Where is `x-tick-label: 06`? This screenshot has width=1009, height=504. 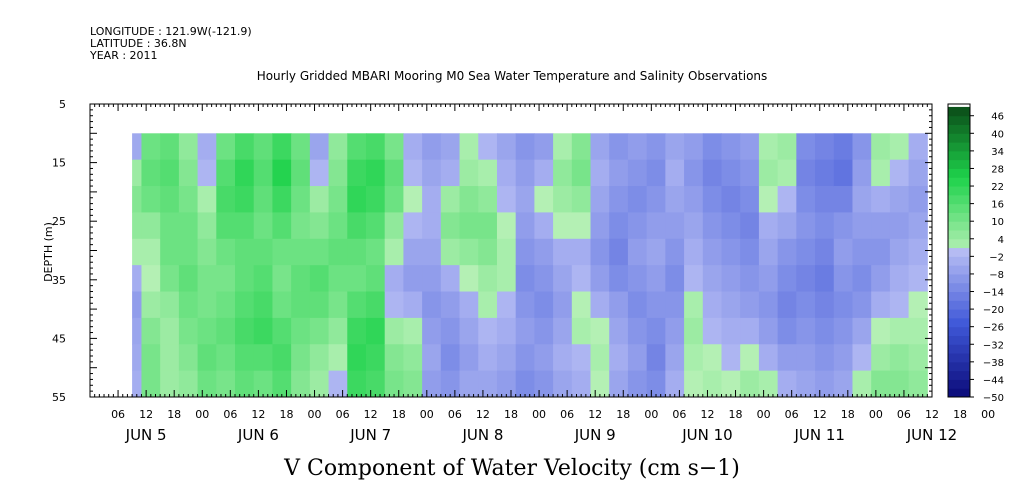 x-tick-label: 06 is located at coordinates (455, 414).